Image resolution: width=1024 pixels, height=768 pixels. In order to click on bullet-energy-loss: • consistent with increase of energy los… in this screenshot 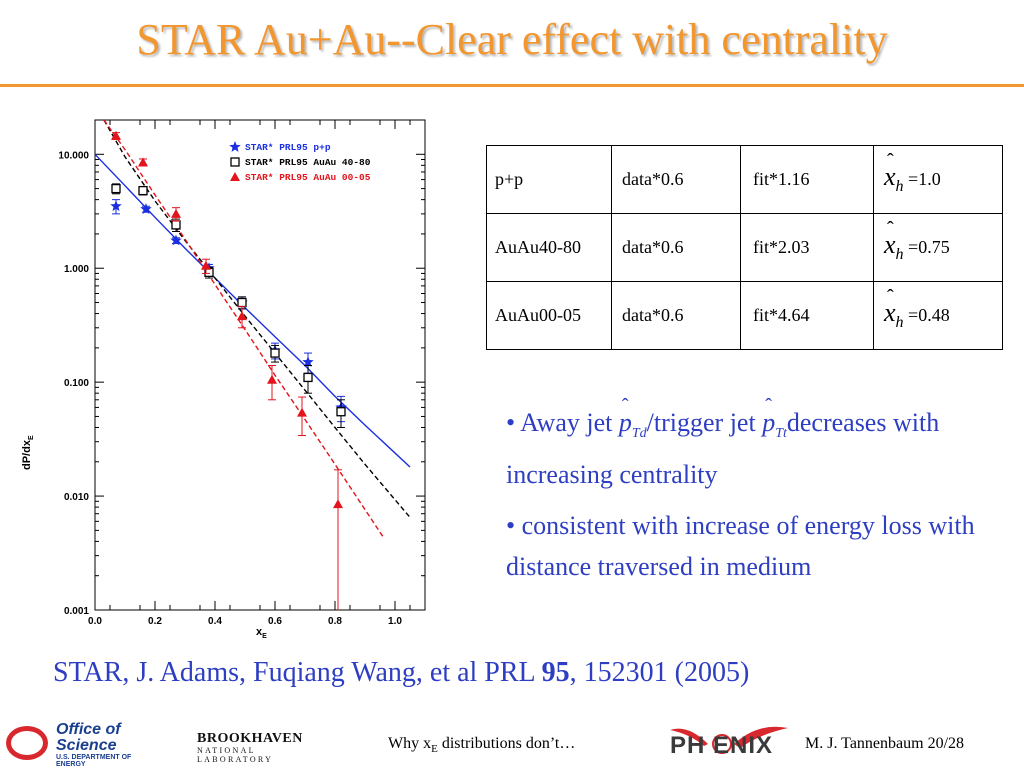, I will do `click(740, 546)`.